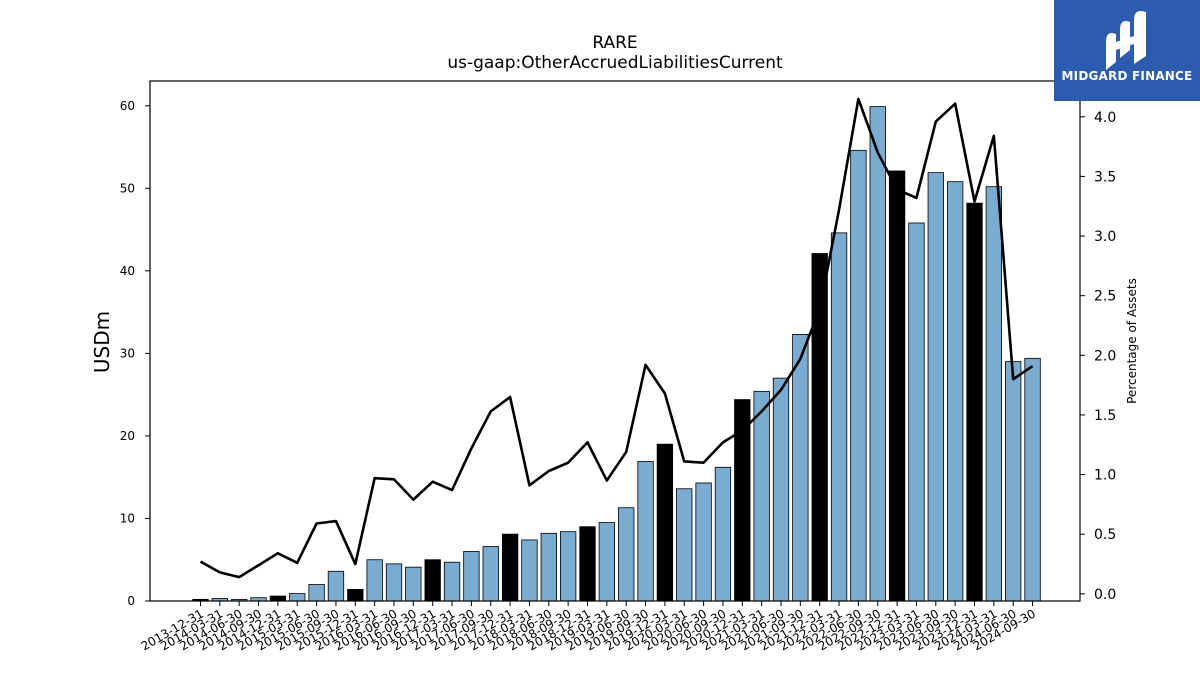  I want to click on y2-tick-label: 0.0, so click(1105, 595).